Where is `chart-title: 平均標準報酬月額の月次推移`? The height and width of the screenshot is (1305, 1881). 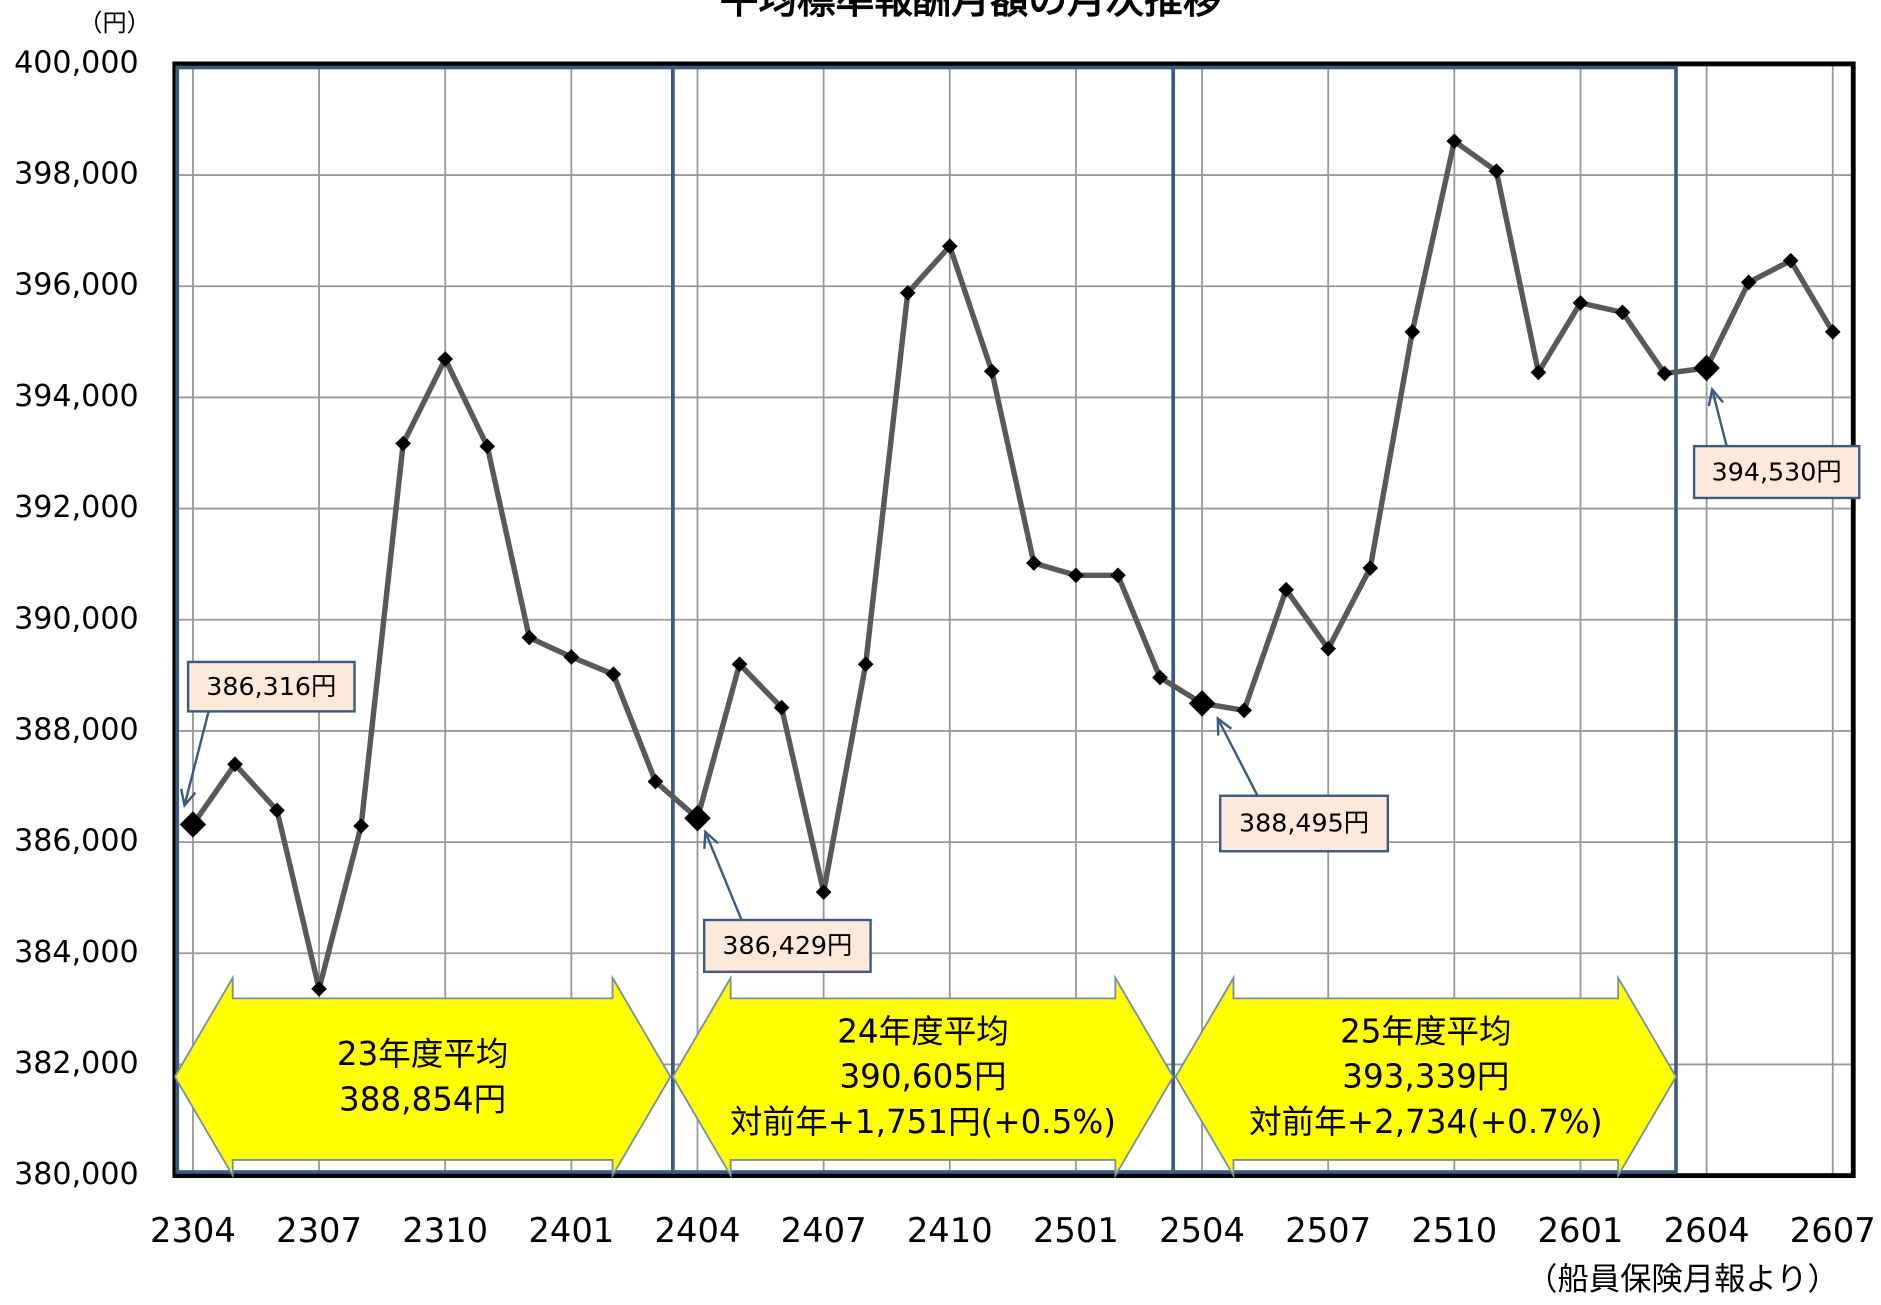
chart-title: 平均標準報酬月額の月次推移 is located at coordinates (971, 11).